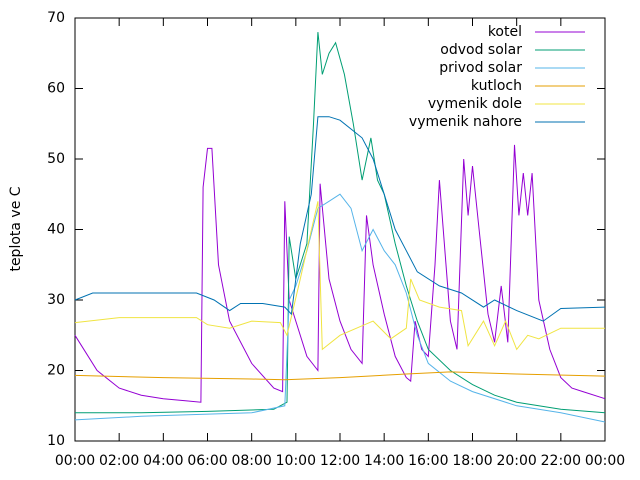  What do you see at coordinates (16, 228) in the screenshot?
I see `y-axis-label: teplota ve C` at bounding box center [16, 228].